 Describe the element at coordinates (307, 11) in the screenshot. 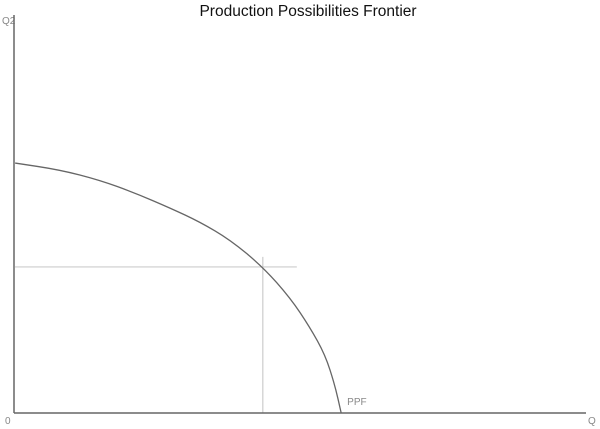

I see `chart-title: Production Possibilities Frontier` at that location.